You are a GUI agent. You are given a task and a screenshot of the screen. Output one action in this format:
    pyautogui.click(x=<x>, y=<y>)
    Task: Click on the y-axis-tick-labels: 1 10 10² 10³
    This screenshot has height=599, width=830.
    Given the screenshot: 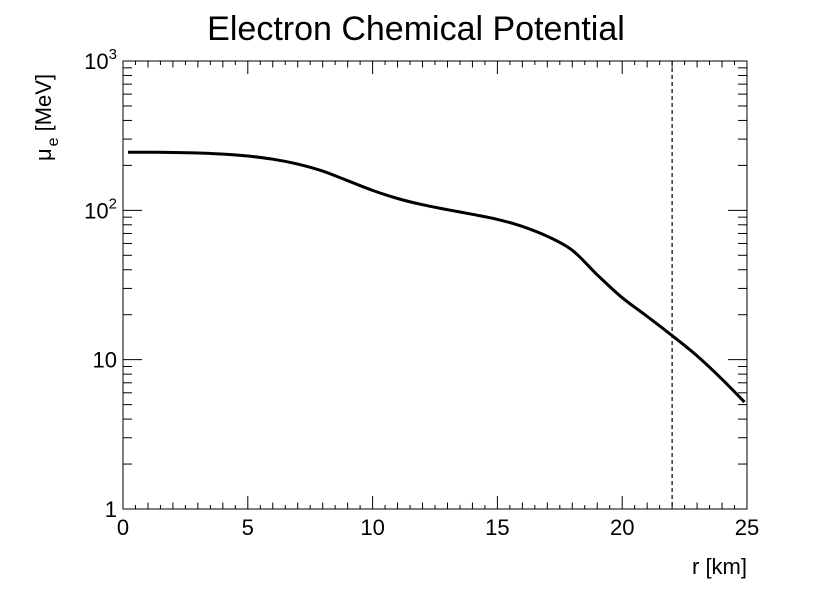 What is the action you would take?
    pyautogui.click(x=100, y=284)
    